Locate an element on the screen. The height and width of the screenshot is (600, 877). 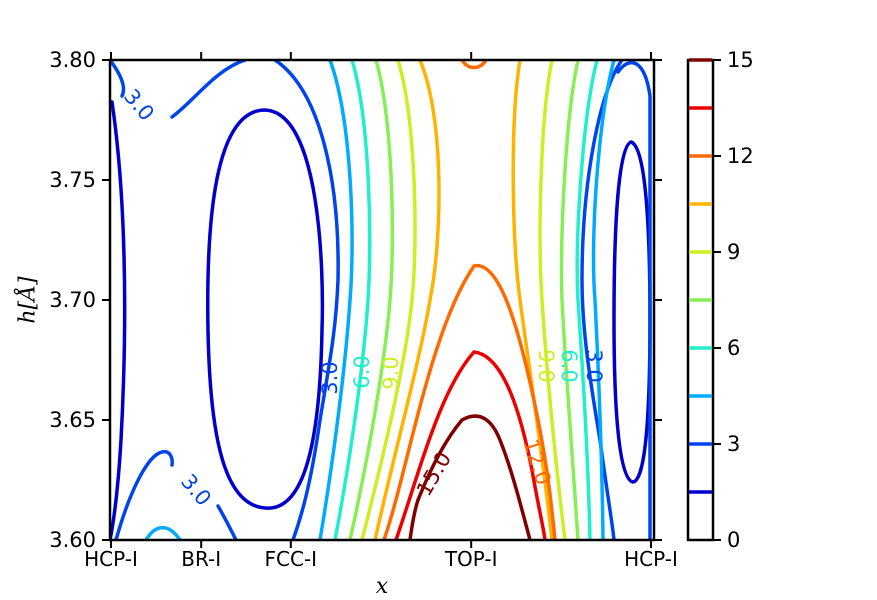
x-tick-label: TOP-I is located at coordinates (471, 559).